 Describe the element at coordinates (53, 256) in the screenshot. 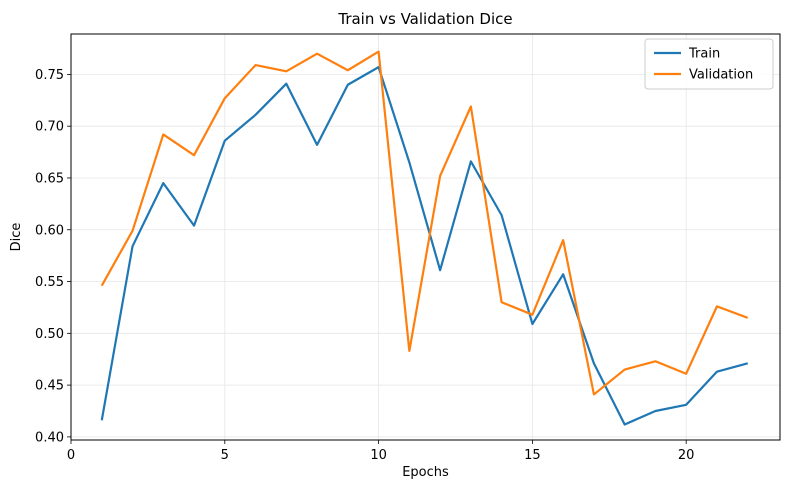

I see `y-axis-ticks: 0.40 0.45 0.50 0.55 0.60 0.65 0.70 0.75` at that location.